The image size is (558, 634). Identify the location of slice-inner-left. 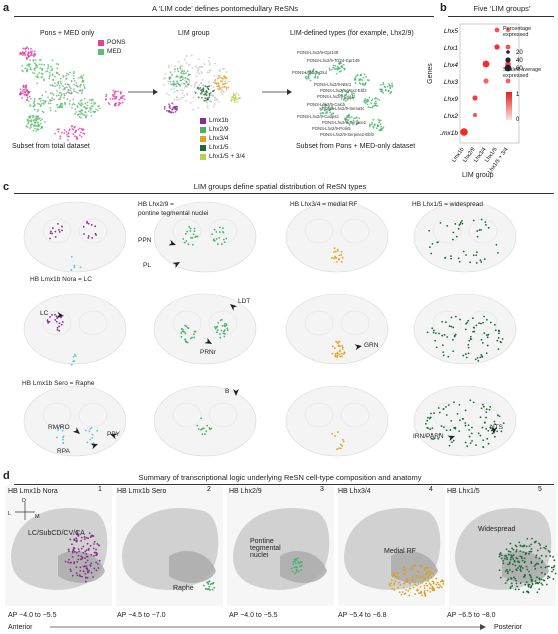
(319, 231).